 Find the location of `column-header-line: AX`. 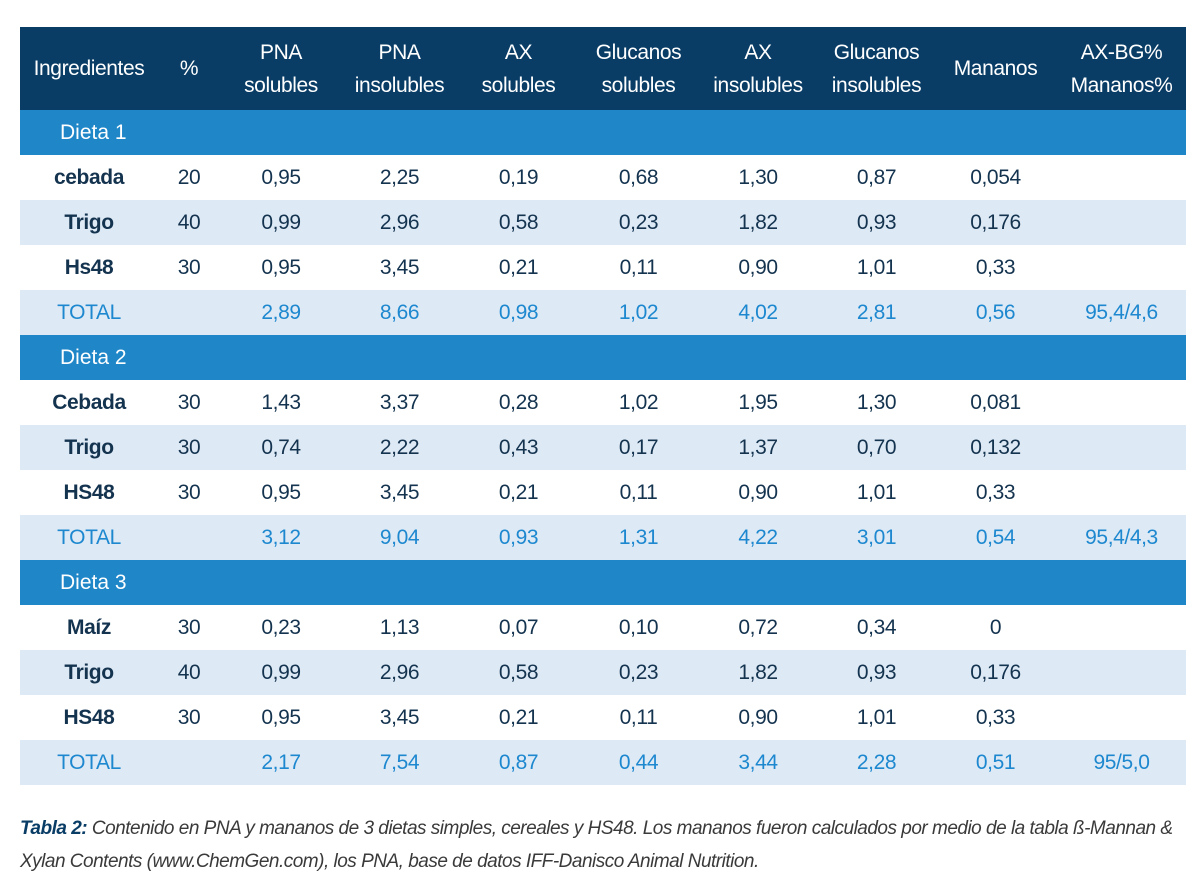

column-header-line: AX is located at coordinates (518, 52).